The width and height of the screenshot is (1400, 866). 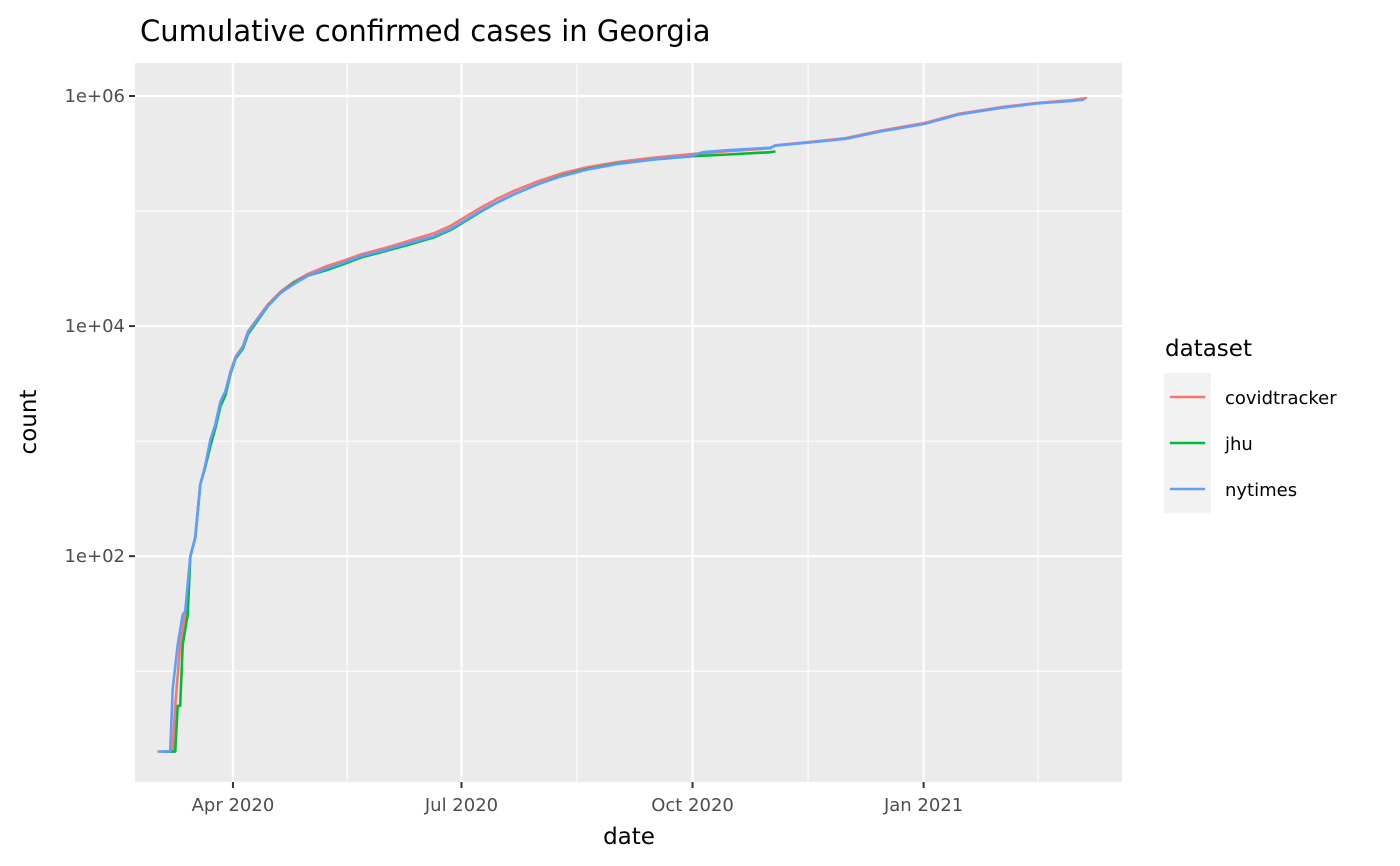 I want to click on x-tick-label: Jul 2020, so click(x=461, y=805).